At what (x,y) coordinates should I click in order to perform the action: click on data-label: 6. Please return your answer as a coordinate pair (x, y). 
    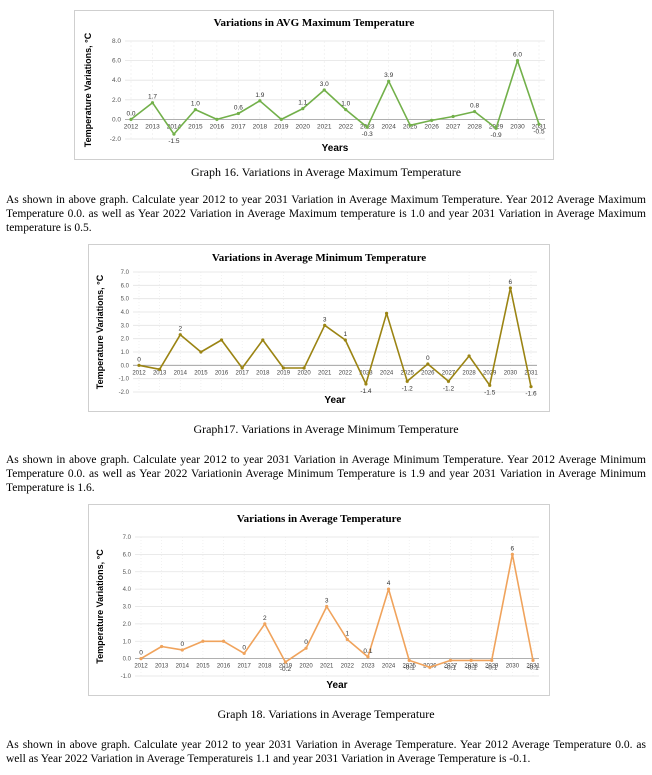
    Looking at the image, I should click on (513, 548).